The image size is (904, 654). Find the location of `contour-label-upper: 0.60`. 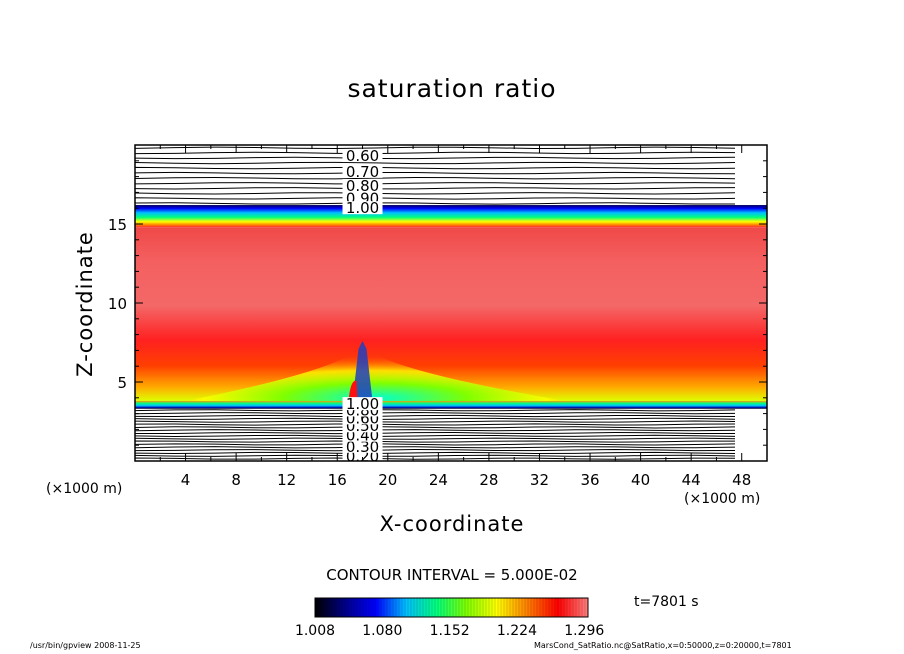

contour-label-upper: 0.60 is located at coordinates (362, 156).